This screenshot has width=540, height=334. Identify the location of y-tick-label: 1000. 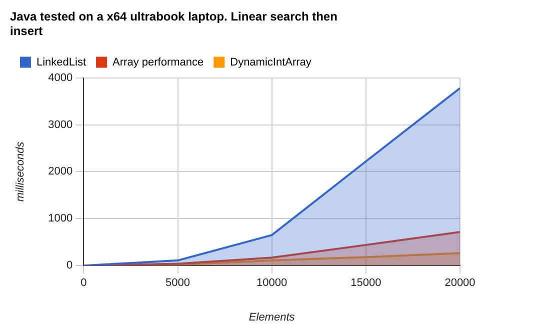
(60, 218).